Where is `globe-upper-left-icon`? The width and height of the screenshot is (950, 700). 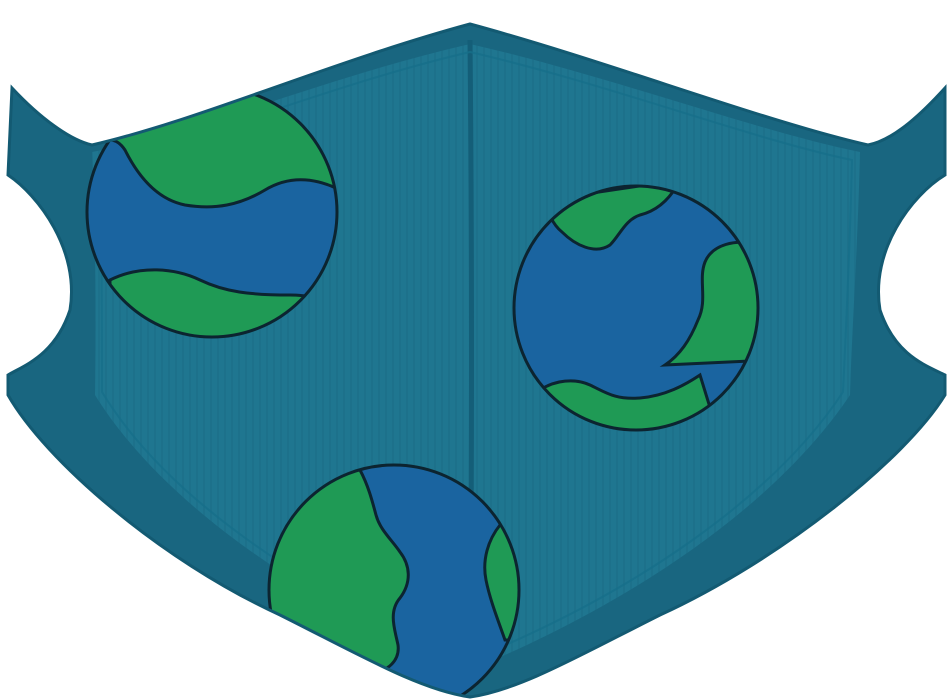
globe-upper-left-icon is located at coordinates (212, 212).